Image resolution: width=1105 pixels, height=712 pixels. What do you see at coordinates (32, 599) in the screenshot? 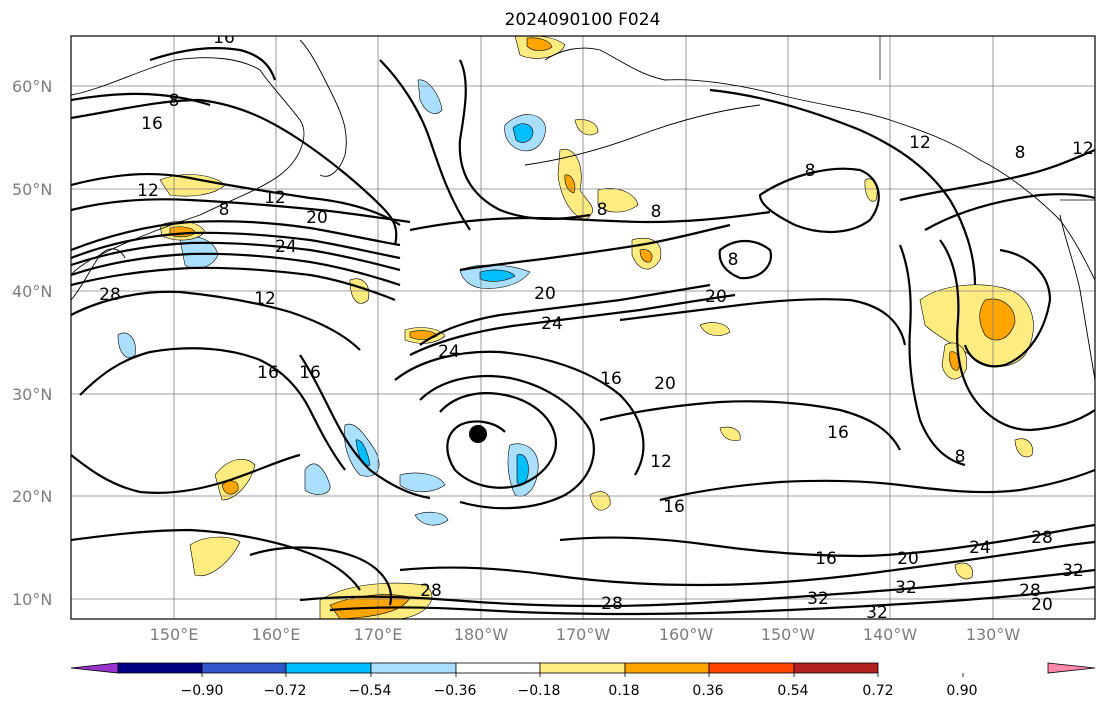
I see `lat-label: 10°N` at bounding box center [32, 599].